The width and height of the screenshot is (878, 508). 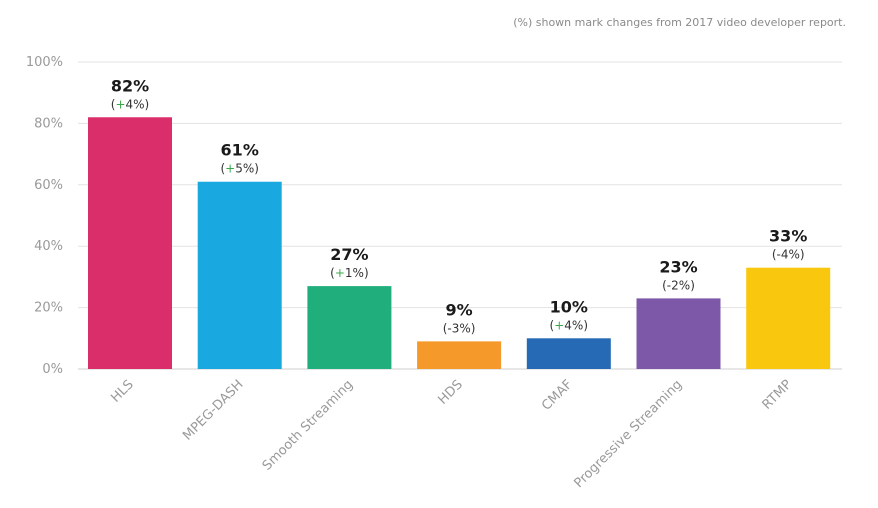 What do you see at coordinates (48, 185) in the screenshot?
I see `y-tick-label: 60%` at bounding box center [48, 185].